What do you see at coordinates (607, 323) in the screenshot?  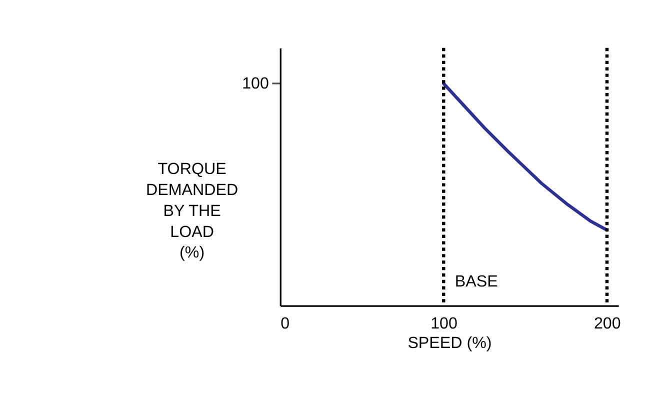 I see `x-tick-label: 200` at bounding box center [607, 323].